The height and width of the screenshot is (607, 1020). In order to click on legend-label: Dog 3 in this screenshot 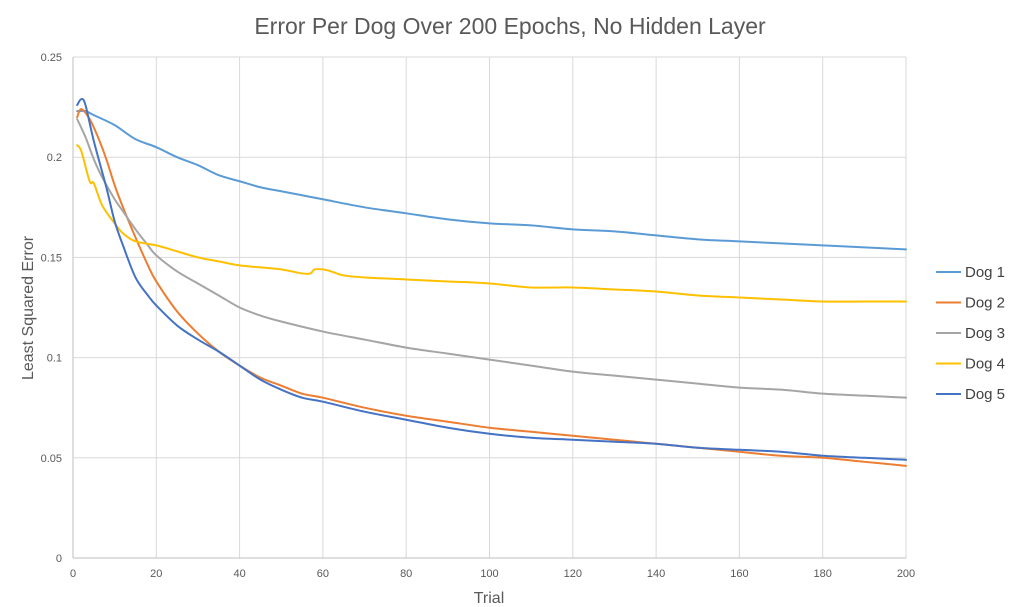, I will do `click(985, 333)`.